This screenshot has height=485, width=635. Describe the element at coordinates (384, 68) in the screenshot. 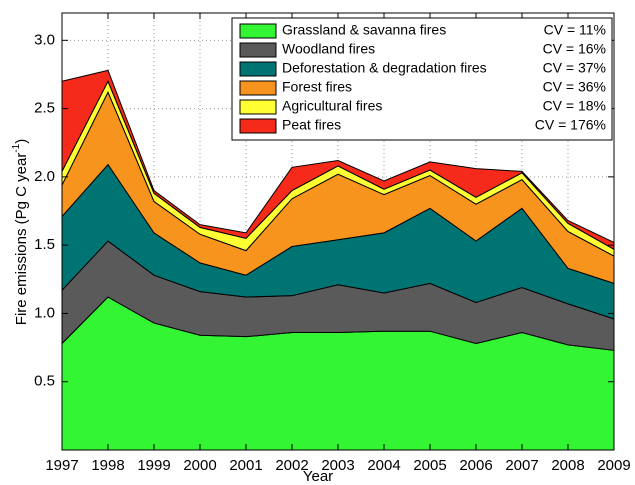

I see `legend-label: Deforestation & degradation fires` at that location.